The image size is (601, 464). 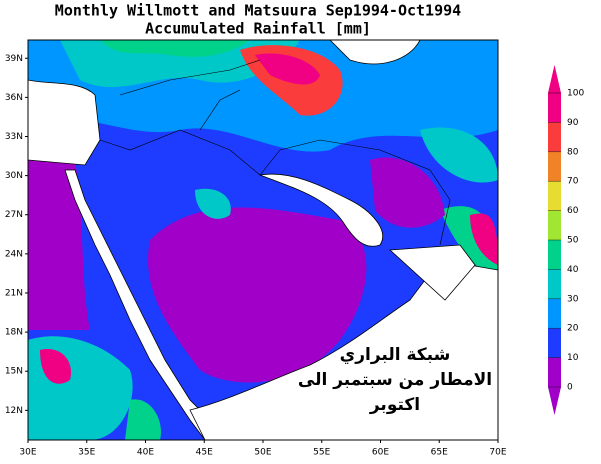 What do you see at coordinates (573, 358) in the screenshot?
I see `colorbar-label: 10` at bounding box center [573, 358].